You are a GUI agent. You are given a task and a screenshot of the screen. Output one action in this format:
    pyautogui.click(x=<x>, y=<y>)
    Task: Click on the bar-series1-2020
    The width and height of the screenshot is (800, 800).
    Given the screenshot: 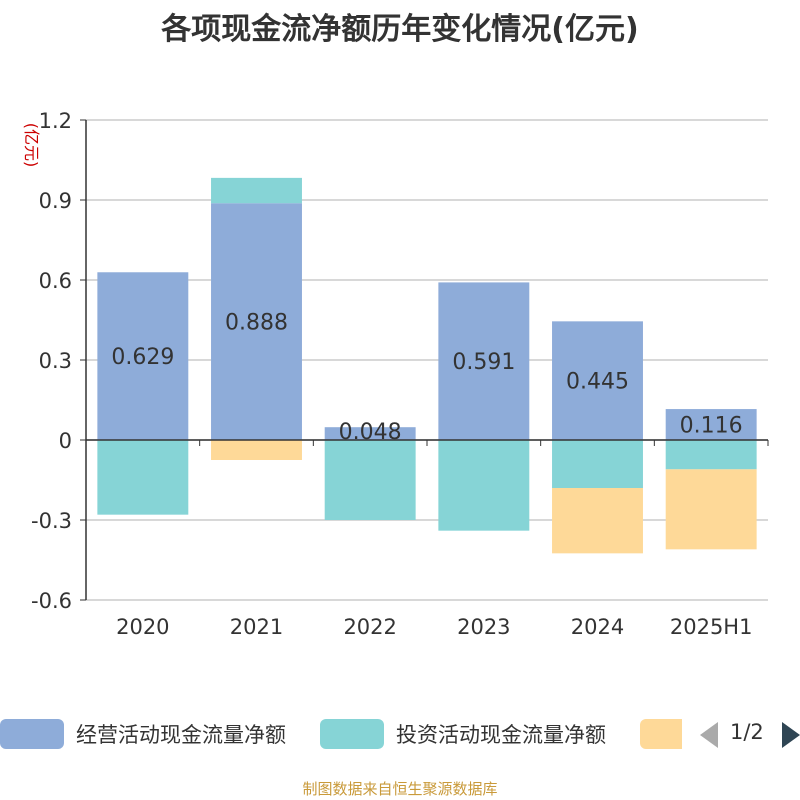 What is the action you would take?
    pyautogui.click(x=143, y=477)
    